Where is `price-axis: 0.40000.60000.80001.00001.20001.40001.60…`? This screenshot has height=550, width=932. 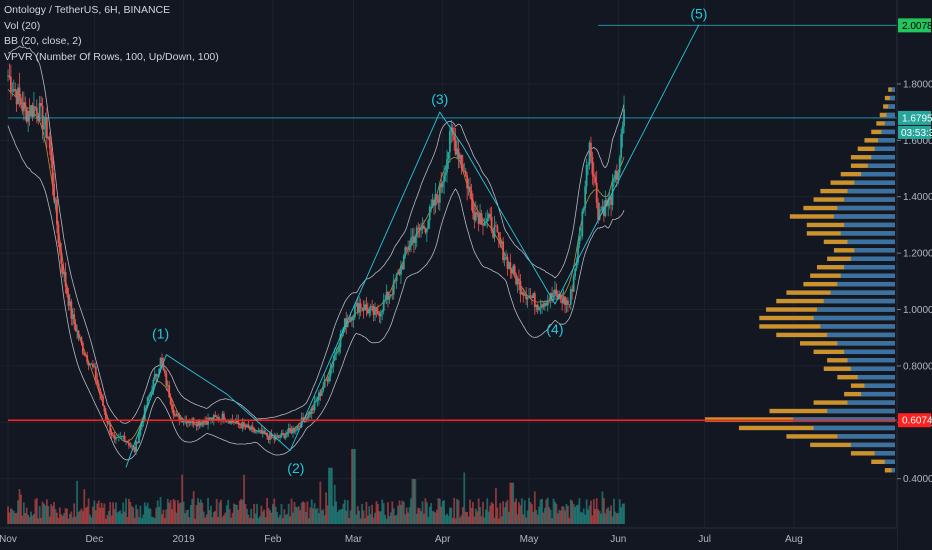
price-axis: 0.40000.60000.80001.00001.20001.40001.60… is located at coordinates (914, 275).